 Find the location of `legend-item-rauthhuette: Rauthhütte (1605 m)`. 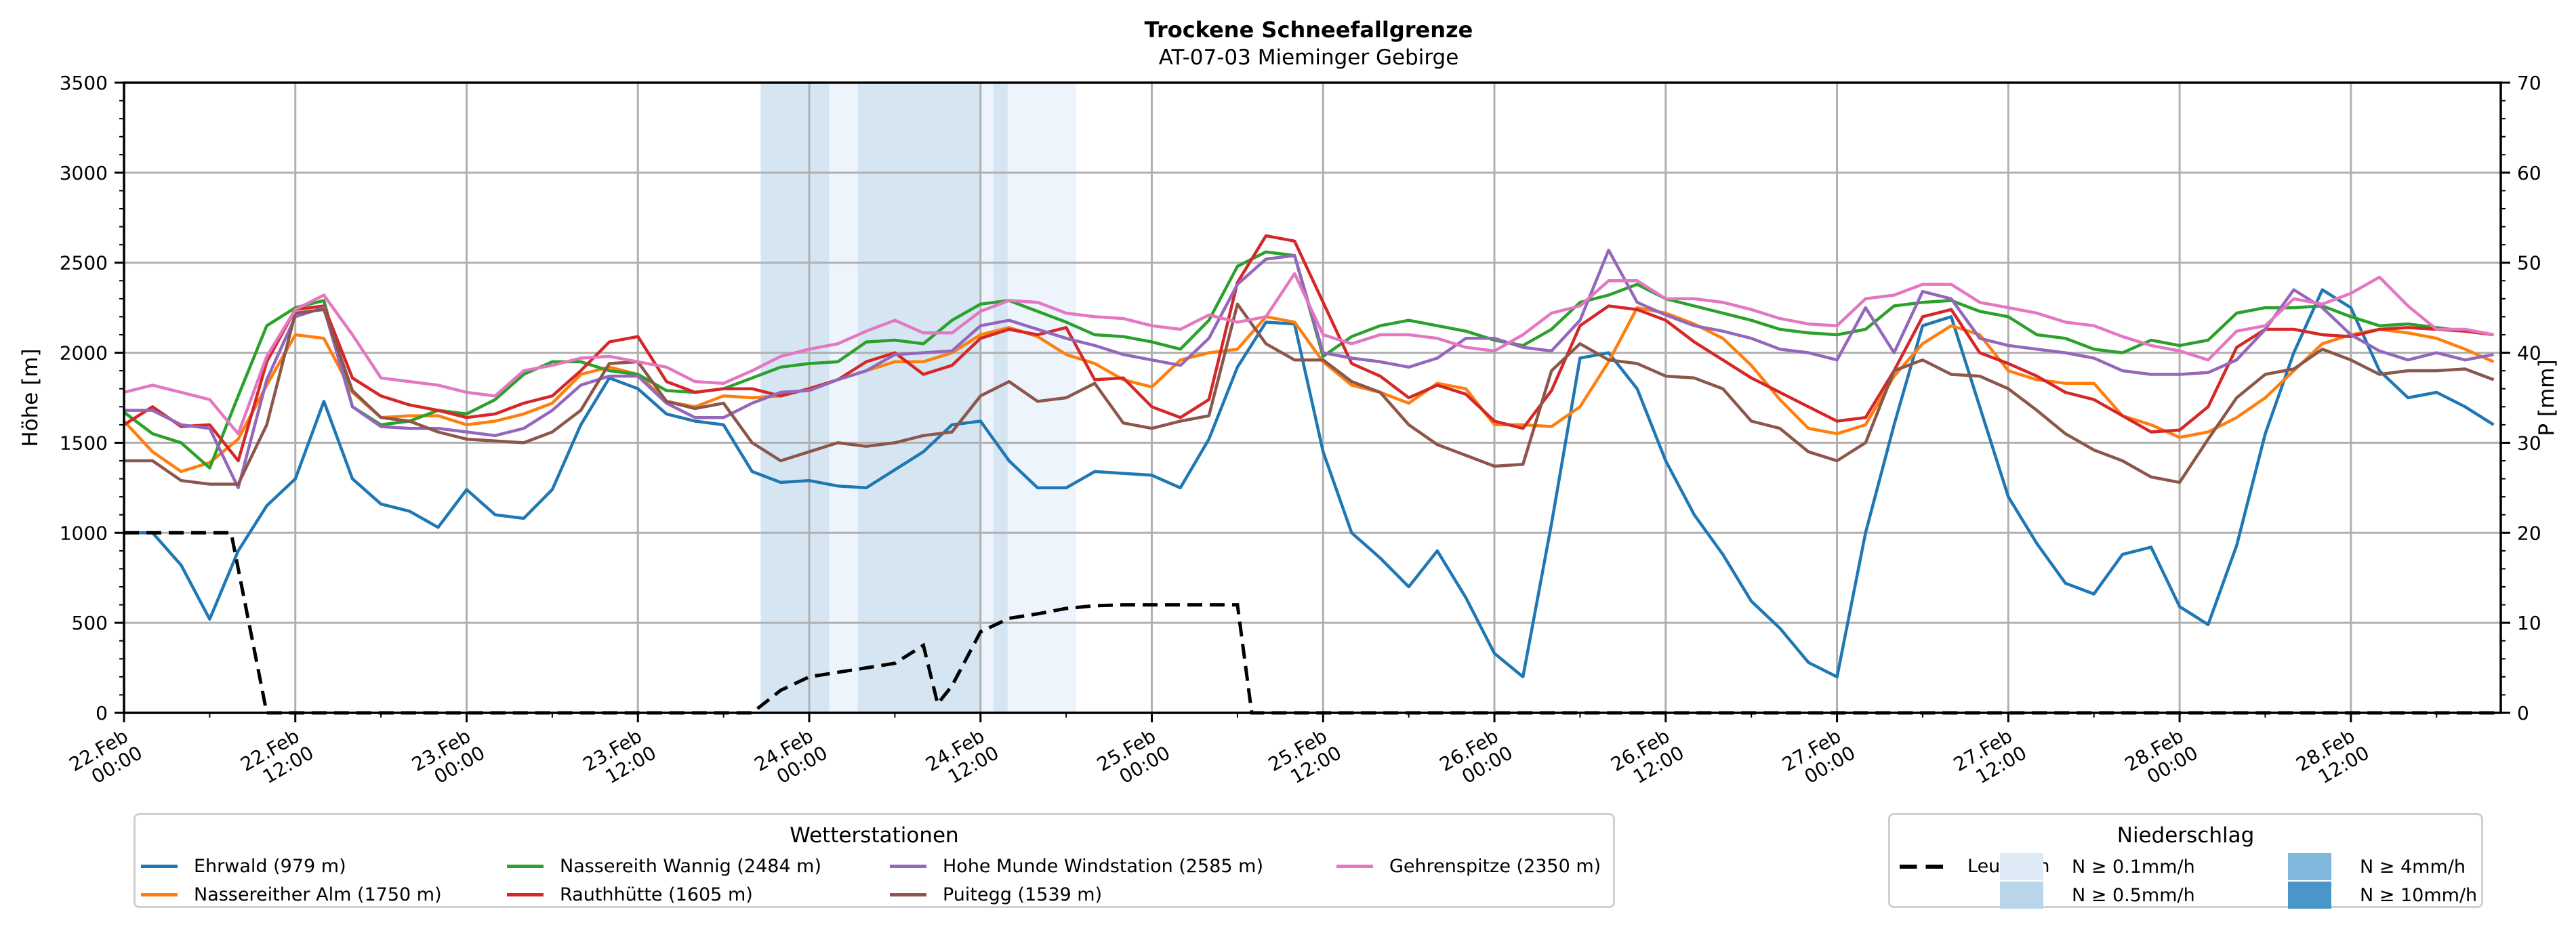

legend-item-rauthhuette: Rauthhütte (1605 m) is located at coordinates (630, 894).